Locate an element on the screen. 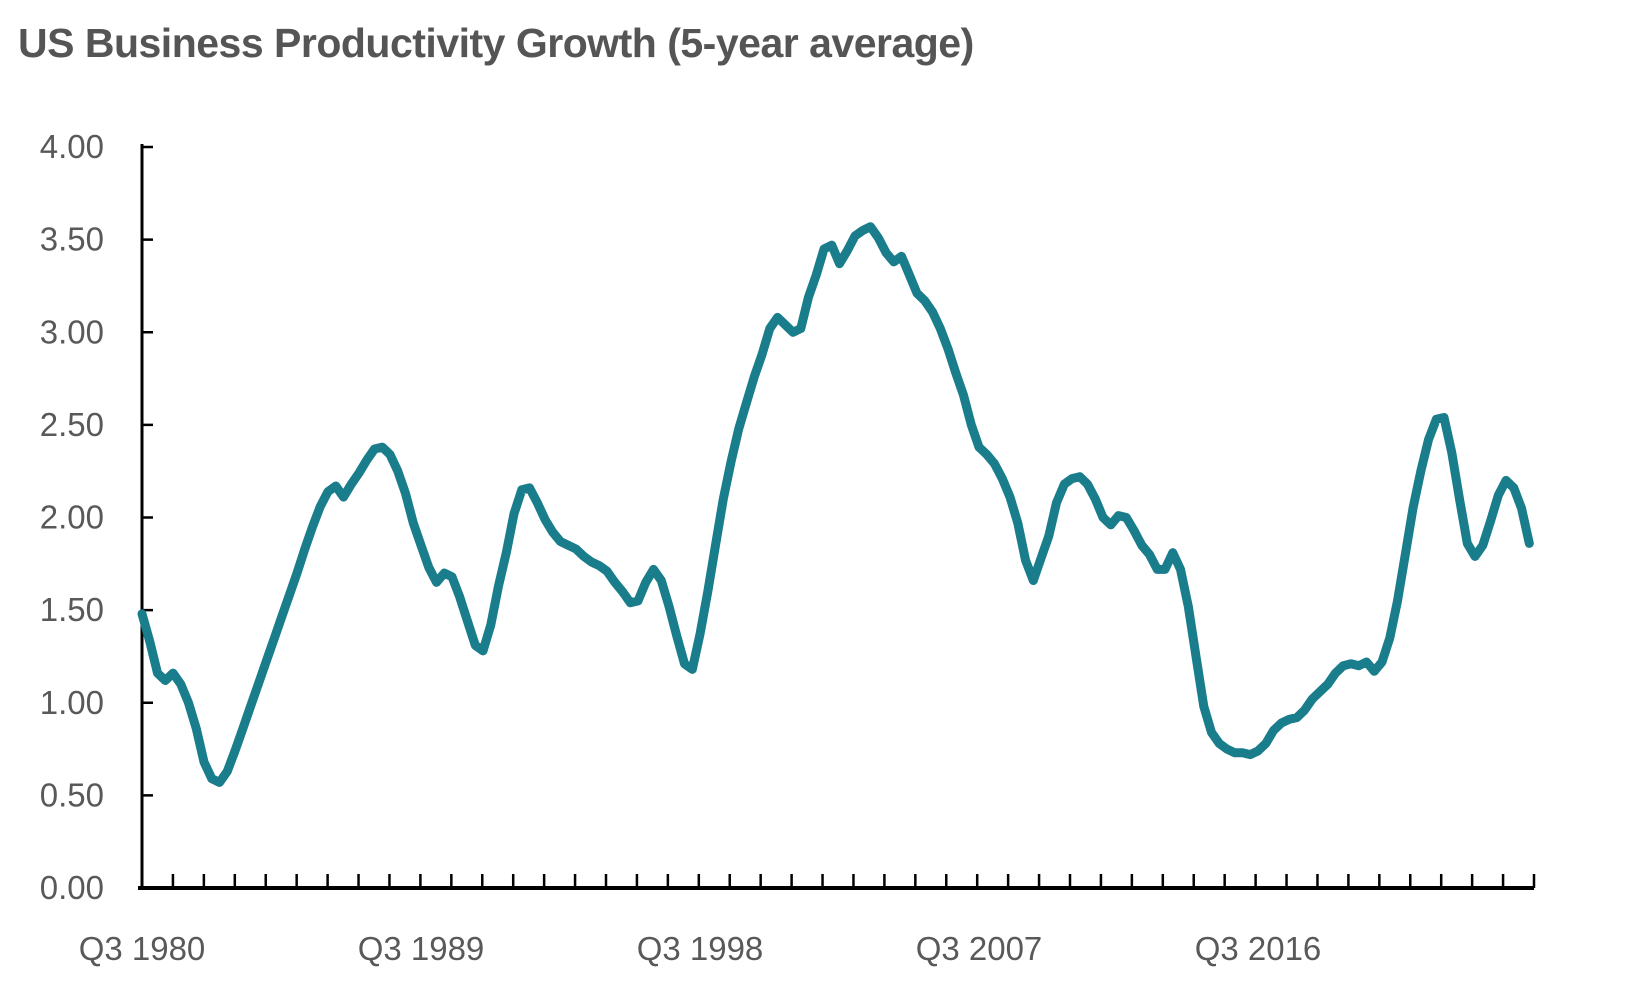 The image size is (1650, 995). y-axis-tick-label: 3.00 is located at coordinates (72, 331).